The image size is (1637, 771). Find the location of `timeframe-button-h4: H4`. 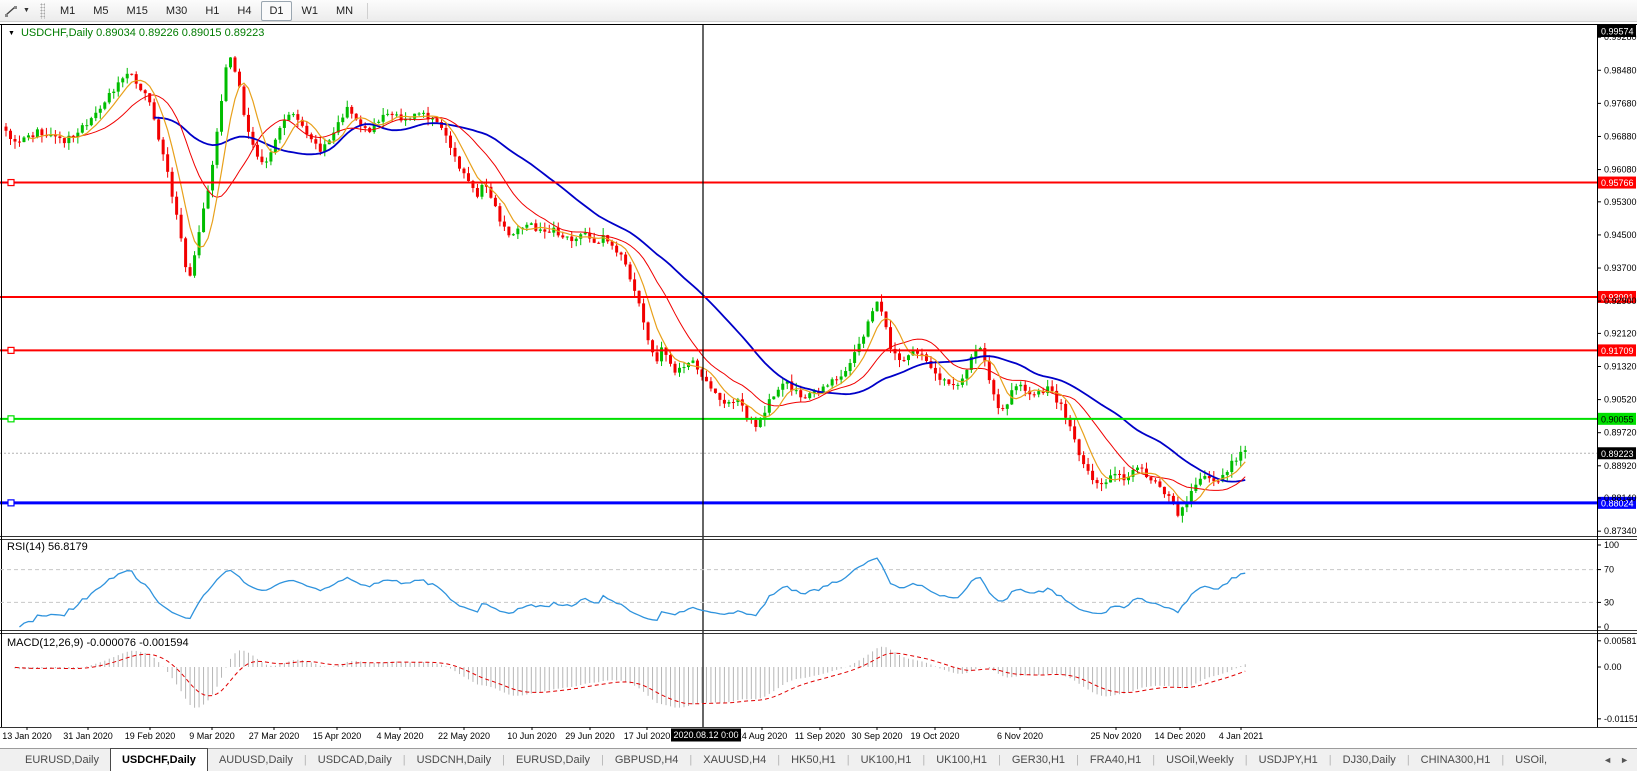

timeframe-button-h4: H4 is located at coordinates (244, 10).